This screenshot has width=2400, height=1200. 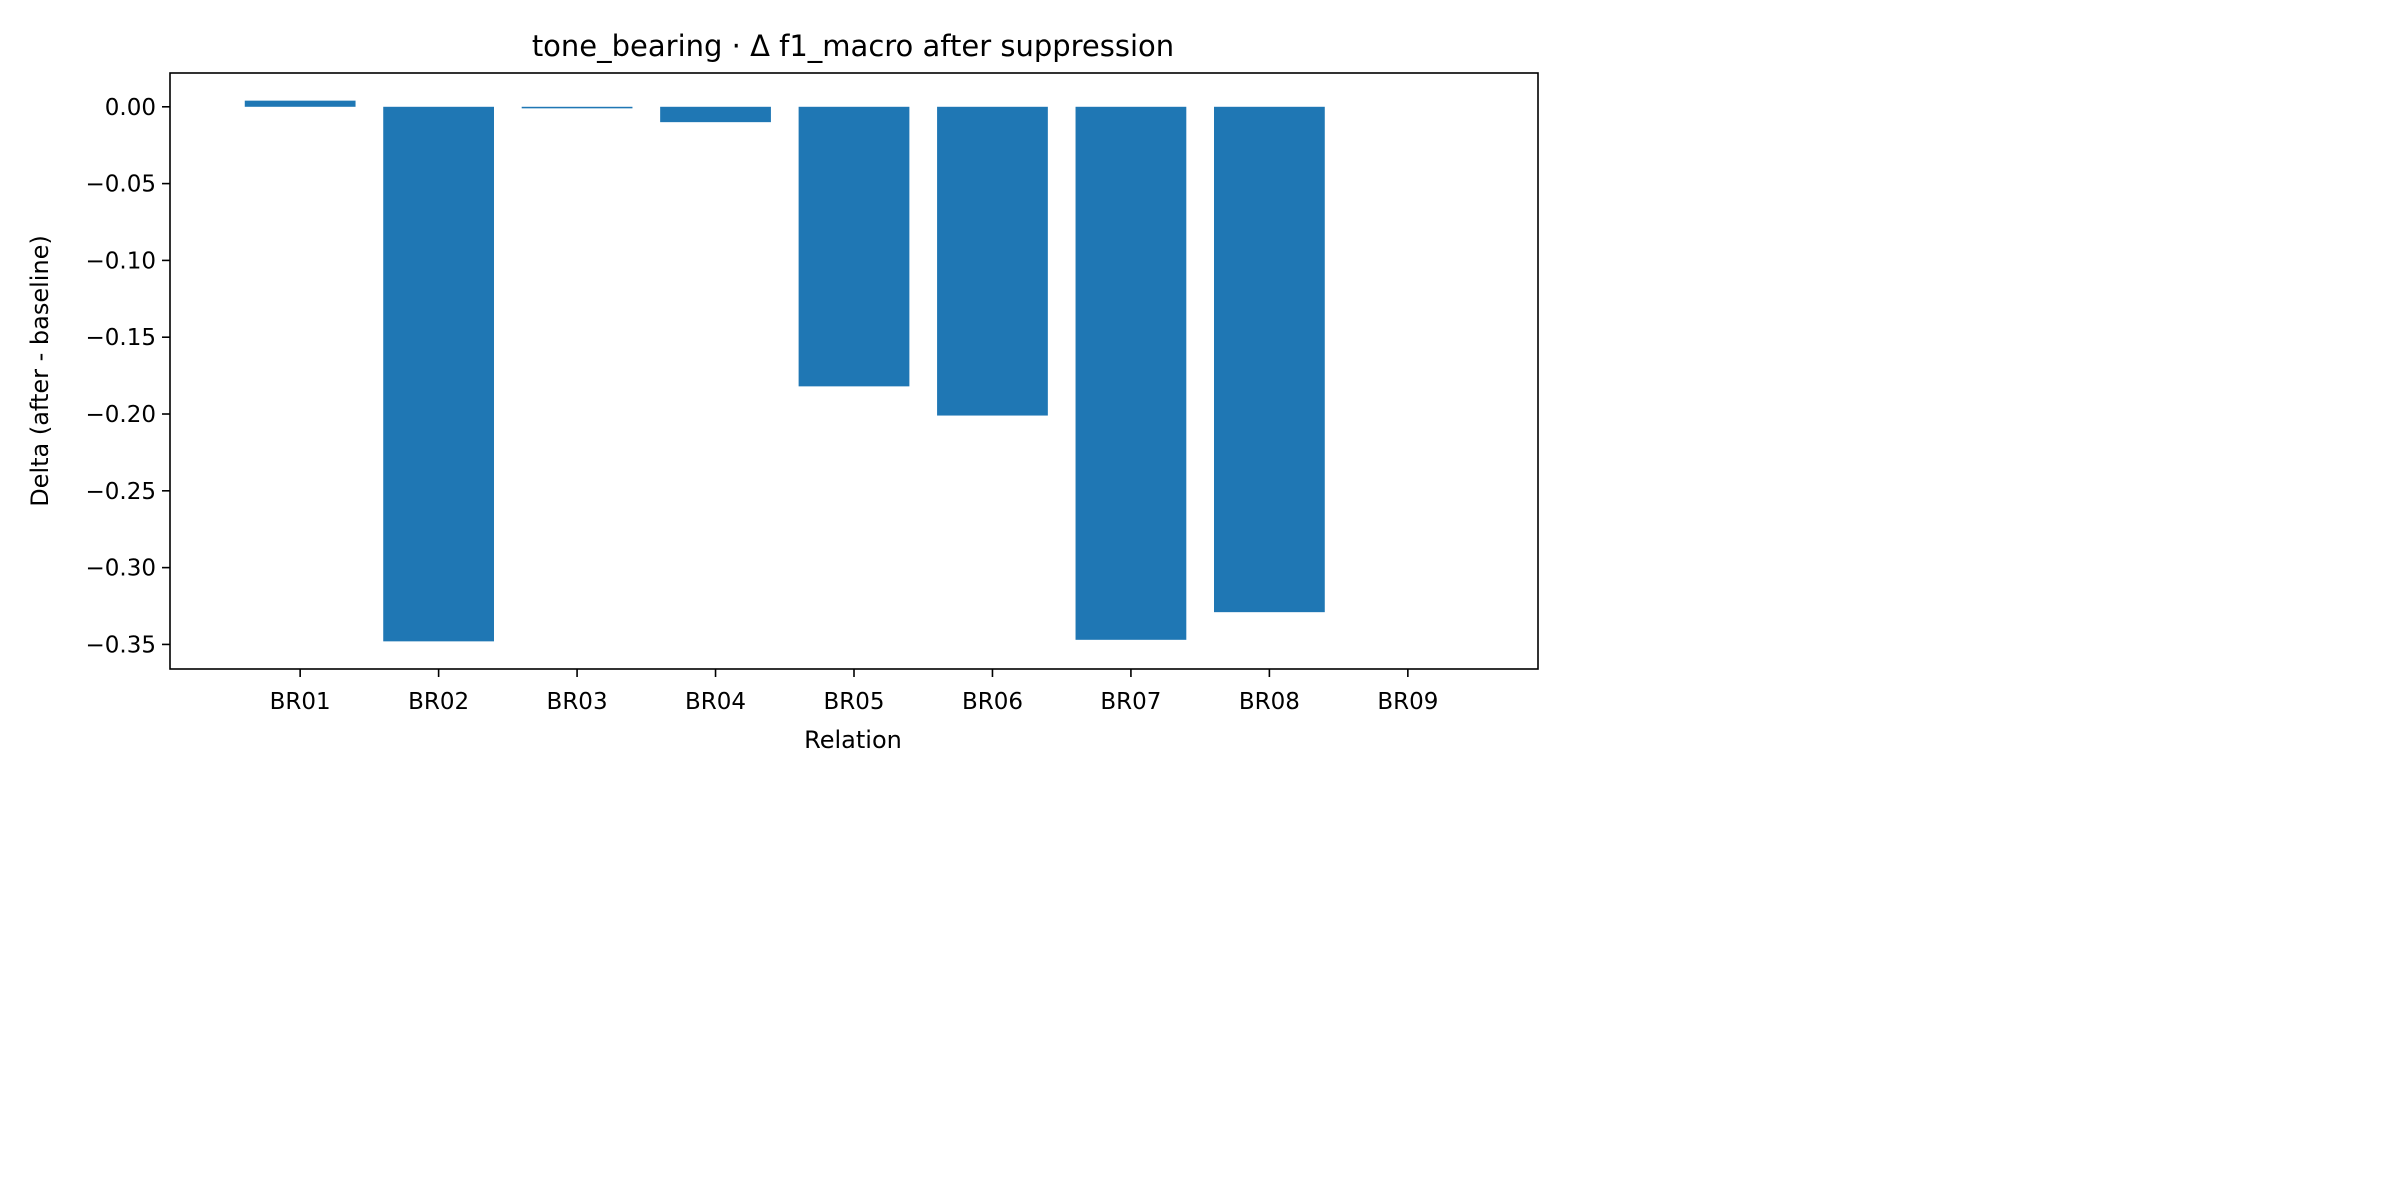 What do you see at coordinates (40, 371) in the screenshot?
I see `y-axis-label: Delta (after - baseline)` at bounding box center [40, 371].